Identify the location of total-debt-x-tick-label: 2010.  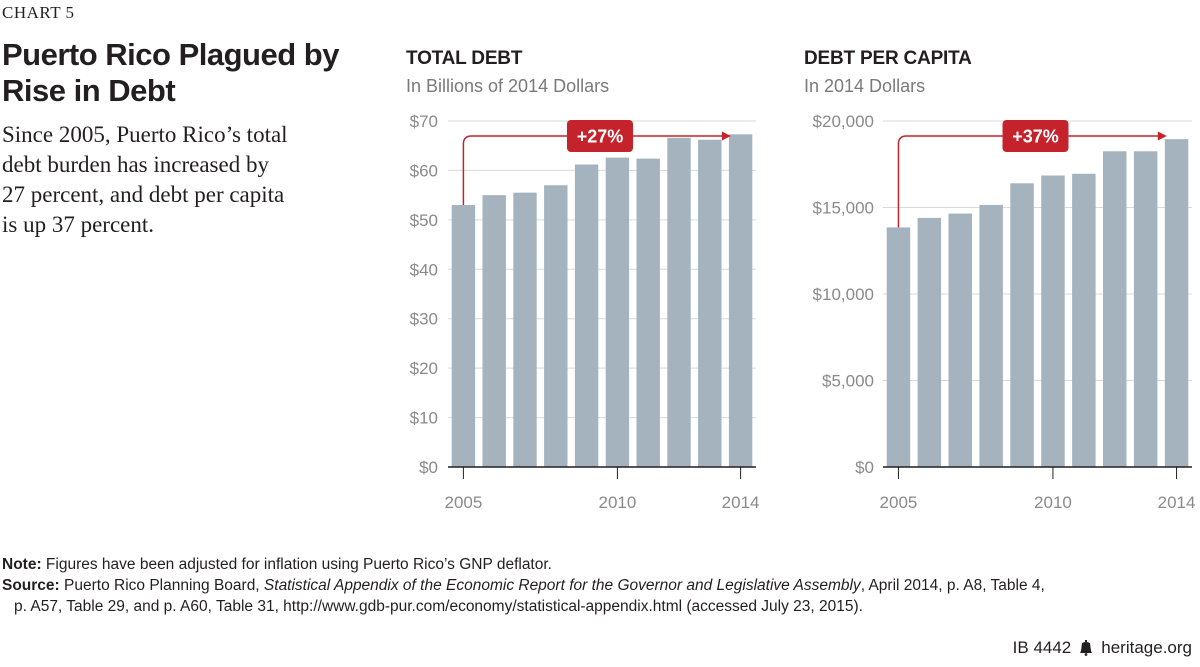
(617, 502).